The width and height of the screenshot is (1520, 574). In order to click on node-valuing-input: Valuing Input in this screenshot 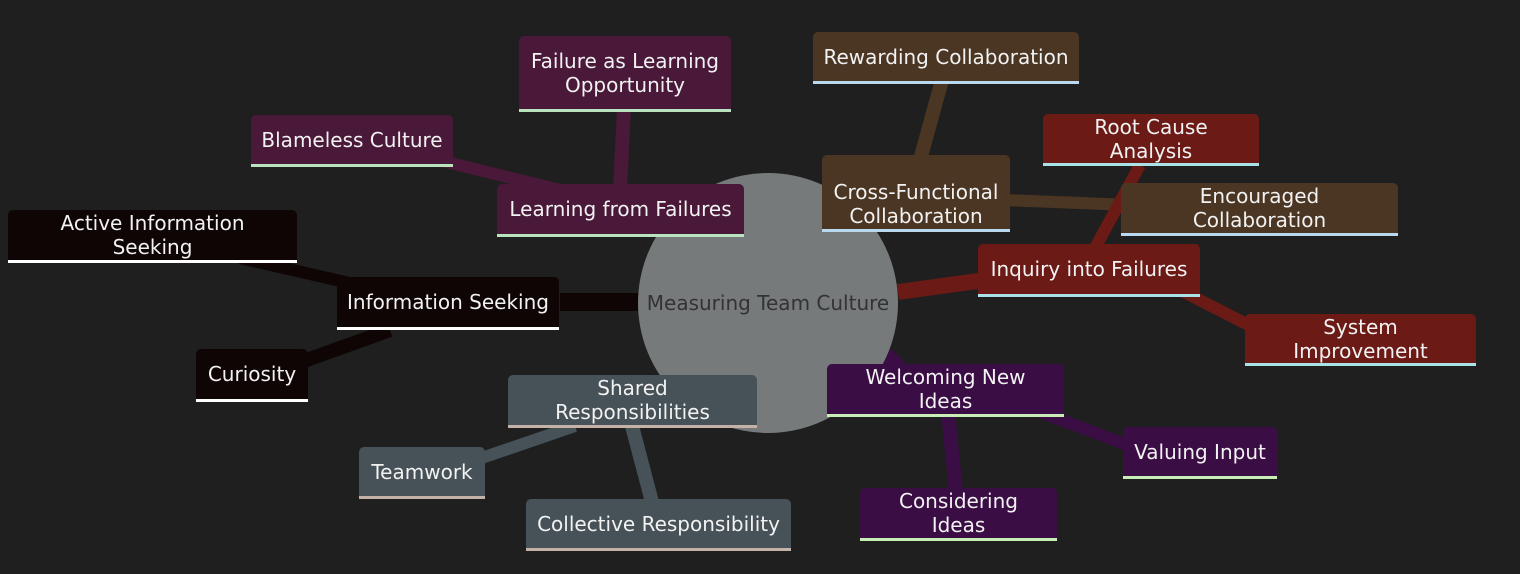, I will do `click(1200, 453)`.